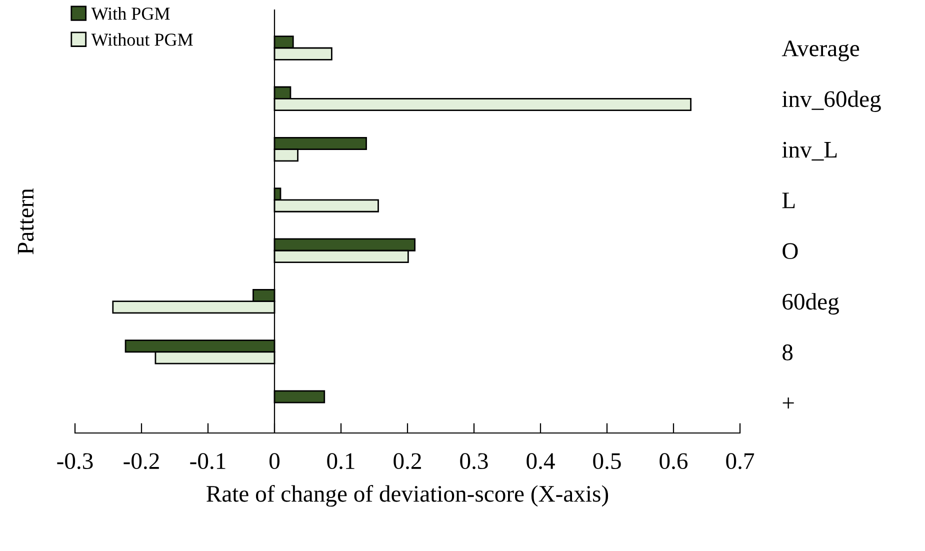  What do you see at coordinates (788, 200) in the screenshot?
I see `y-tick-label: L` at bounding box center [788, 200].